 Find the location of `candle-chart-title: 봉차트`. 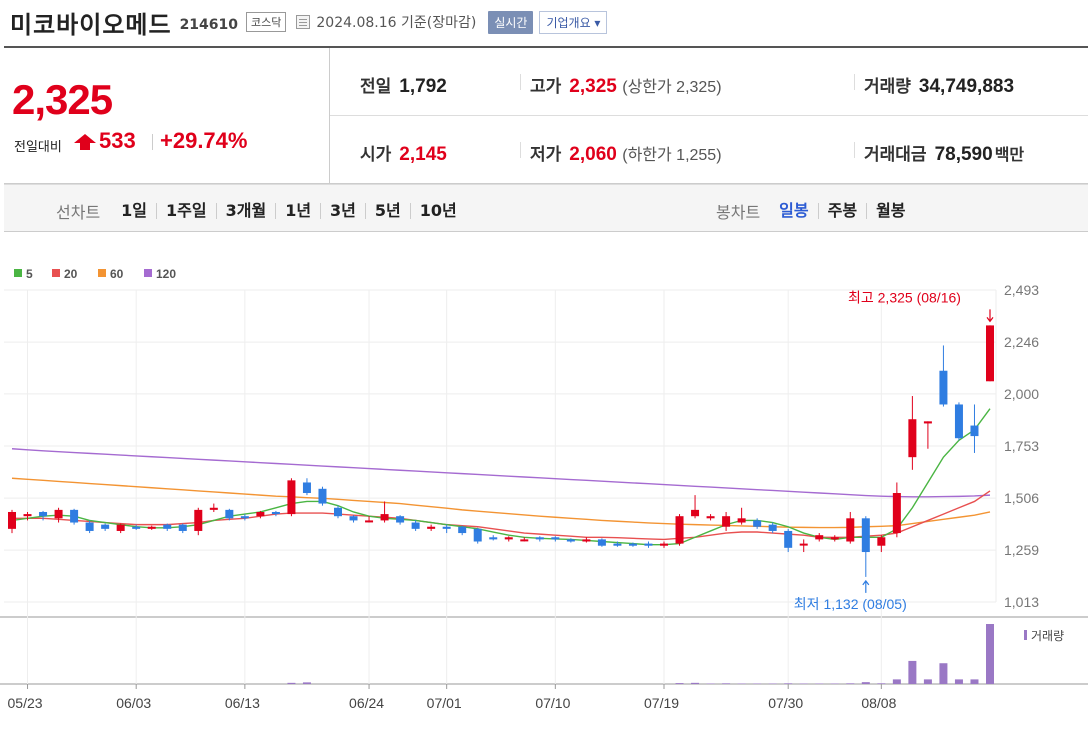

candle-chart-title: 봉차트 is located at coordinates (738, 212).